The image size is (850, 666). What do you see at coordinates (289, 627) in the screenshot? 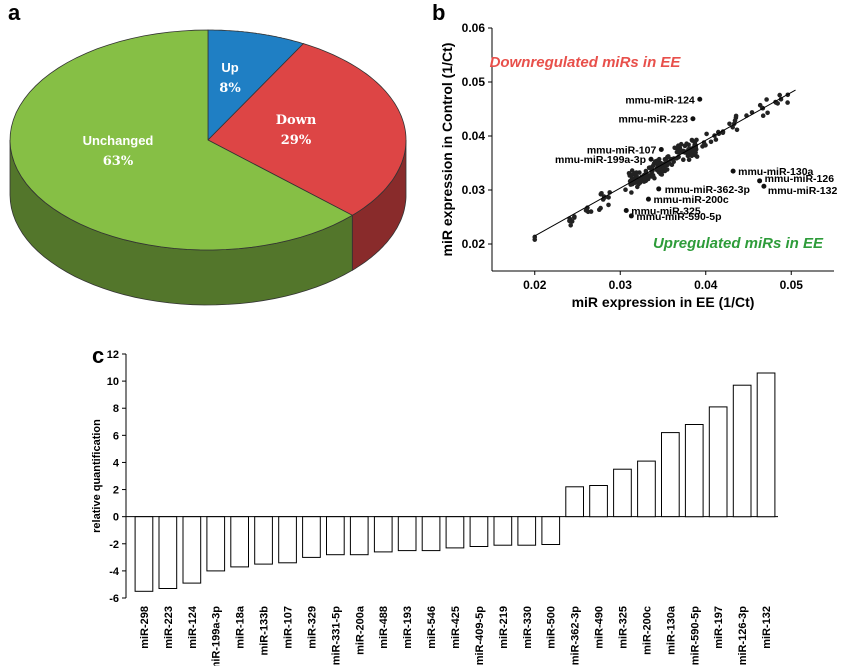
I see `bar-category-label: miR-107` at bounding box center [289, 627].